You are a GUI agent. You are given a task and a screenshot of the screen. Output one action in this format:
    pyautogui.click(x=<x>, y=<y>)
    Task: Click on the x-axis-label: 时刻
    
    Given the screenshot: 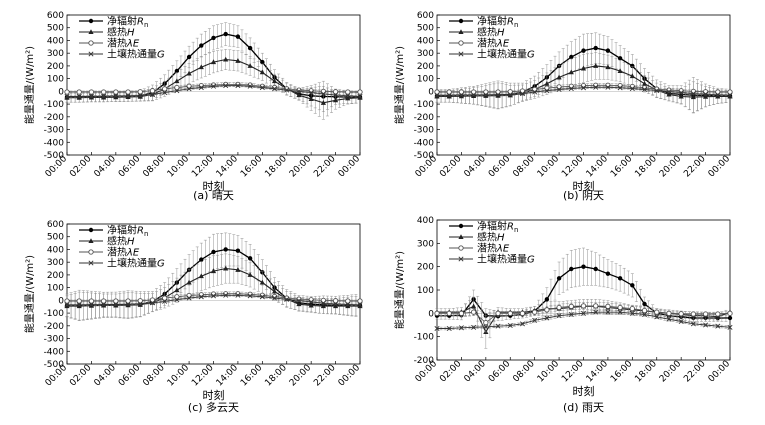 What is the action you would take?
    pyautogui.click(x=584, y=186)
    